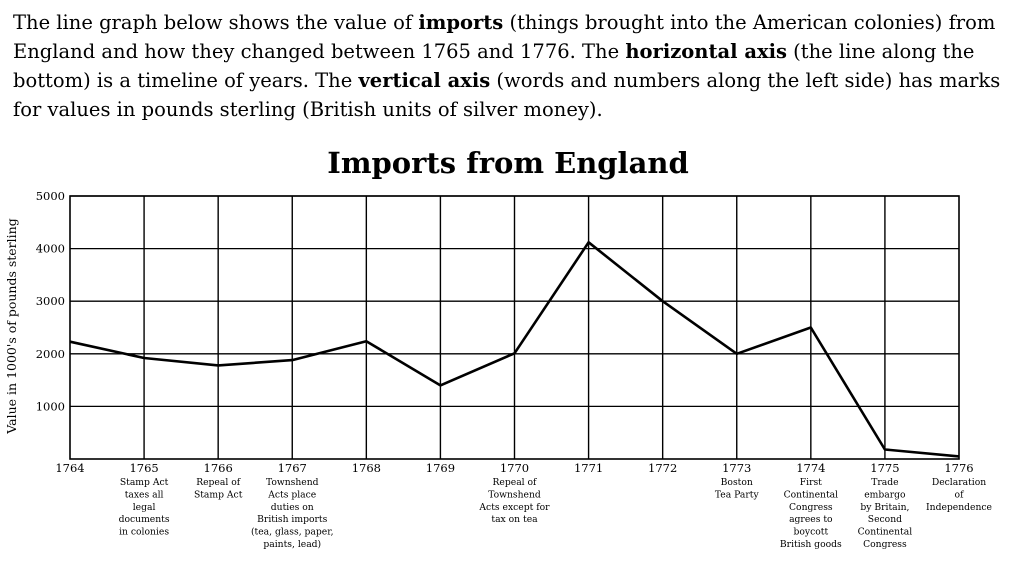 The width and height of the screenshot is (1014, 587). What do you see at coordinates (292, 468) in the screenshot?
I see `x-tick-label: 1767` at bounding box center [292, 468].